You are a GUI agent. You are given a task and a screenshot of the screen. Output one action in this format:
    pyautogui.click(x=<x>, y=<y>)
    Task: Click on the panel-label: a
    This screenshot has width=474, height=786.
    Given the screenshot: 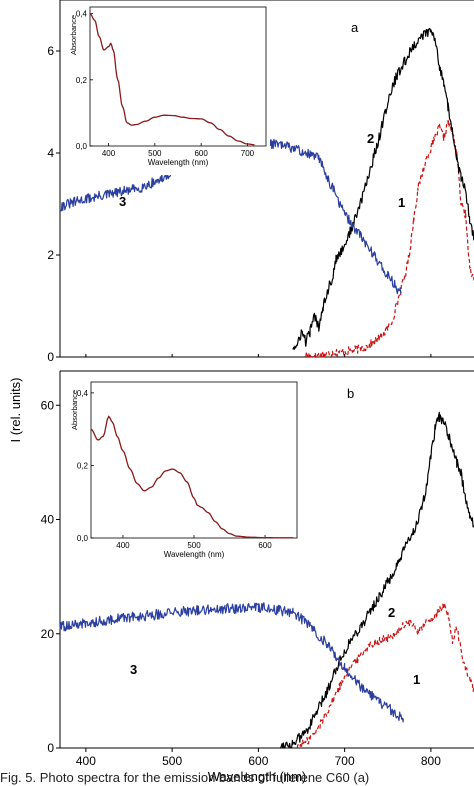 What is the action you would take?
    pyautogui.click(x=355, y=27)
    